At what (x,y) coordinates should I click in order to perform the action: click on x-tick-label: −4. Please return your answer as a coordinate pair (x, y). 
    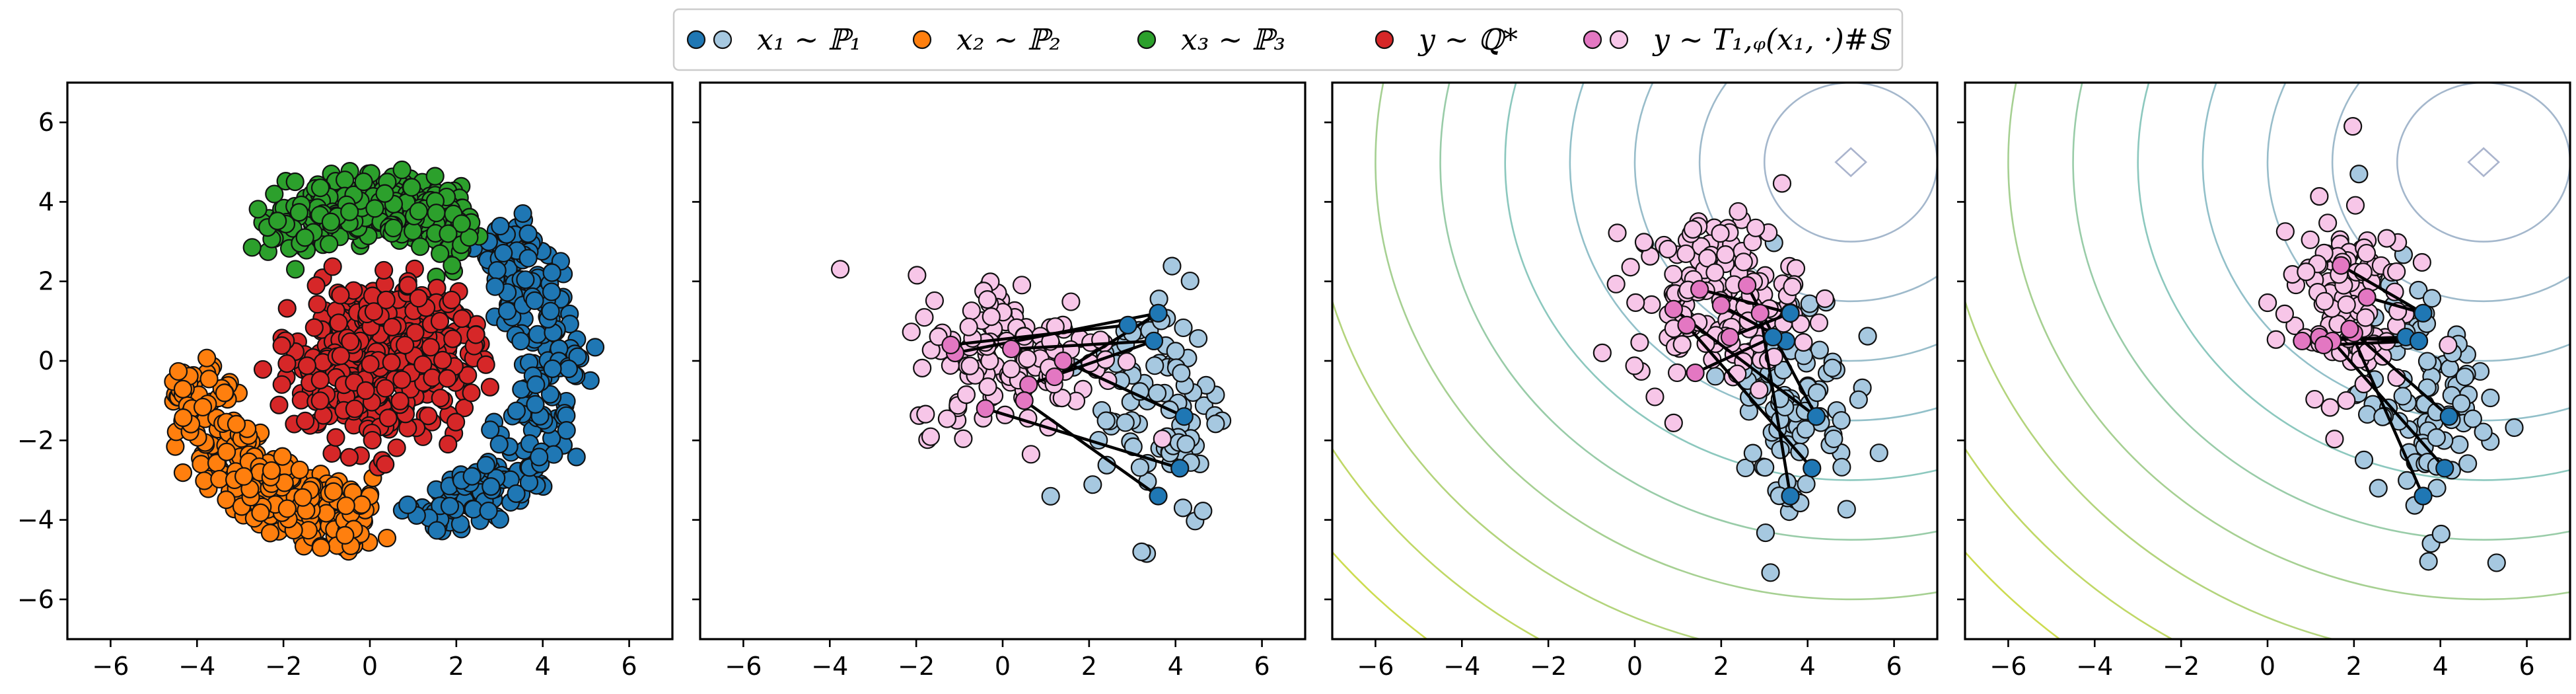
    Looking at the image, I should click on (1462, 666).